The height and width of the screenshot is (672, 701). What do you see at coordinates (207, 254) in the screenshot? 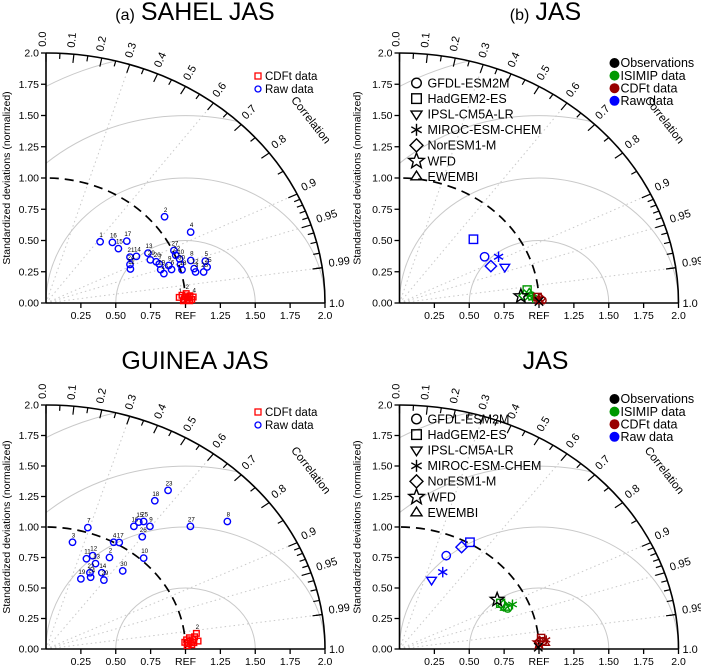
I see `svg-text: 5` at bounding box center [207, 254].